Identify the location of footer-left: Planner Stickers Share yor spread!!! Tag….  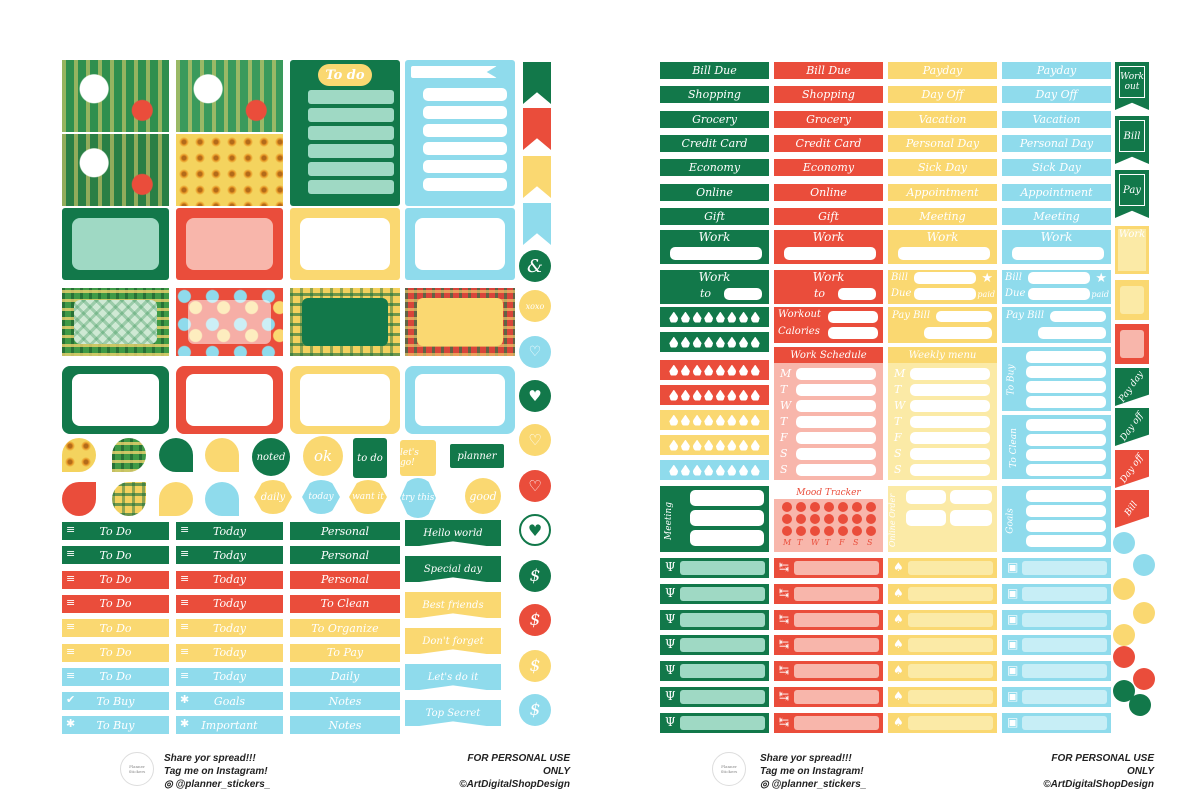
(355, 771).